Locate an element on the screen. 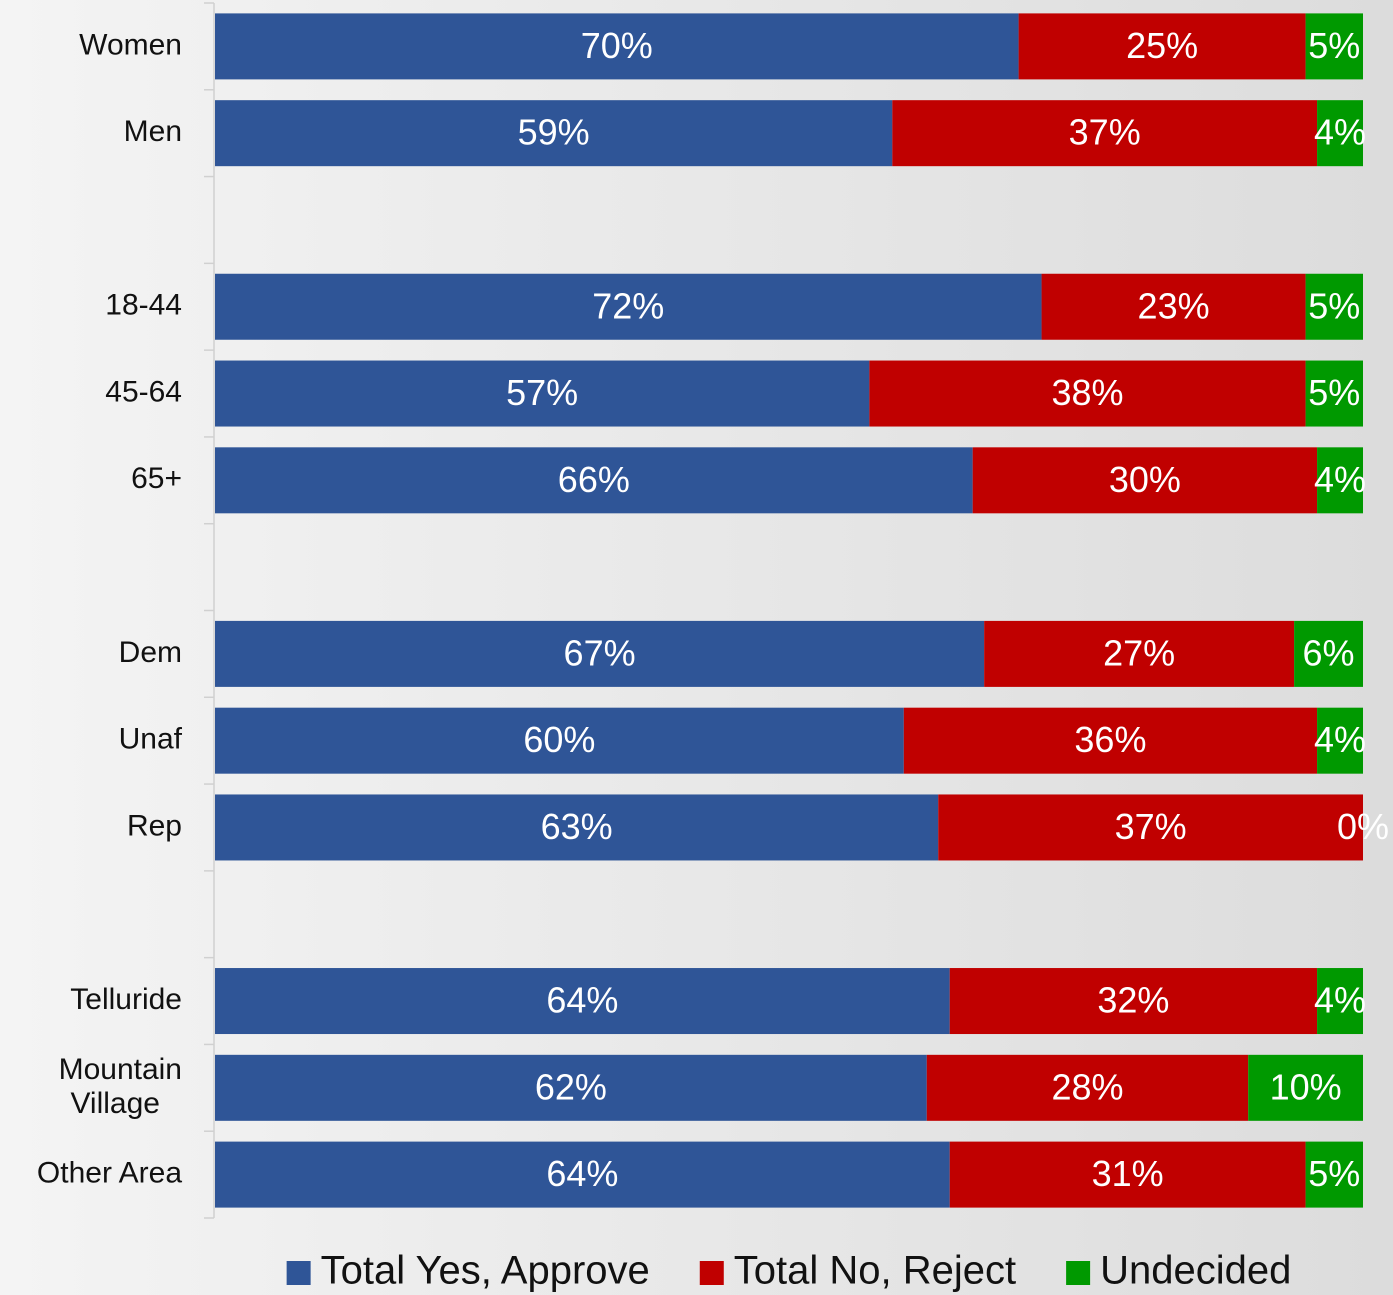  value-label: 6% is located at coordinates (1329, 652).